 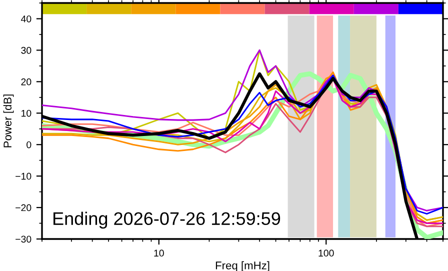 What do you see at coordinates (167, 220) in the screenshot?
I see `annotation: Ending 2026-07-26 12:59:59` at bounding box center [167, 220].